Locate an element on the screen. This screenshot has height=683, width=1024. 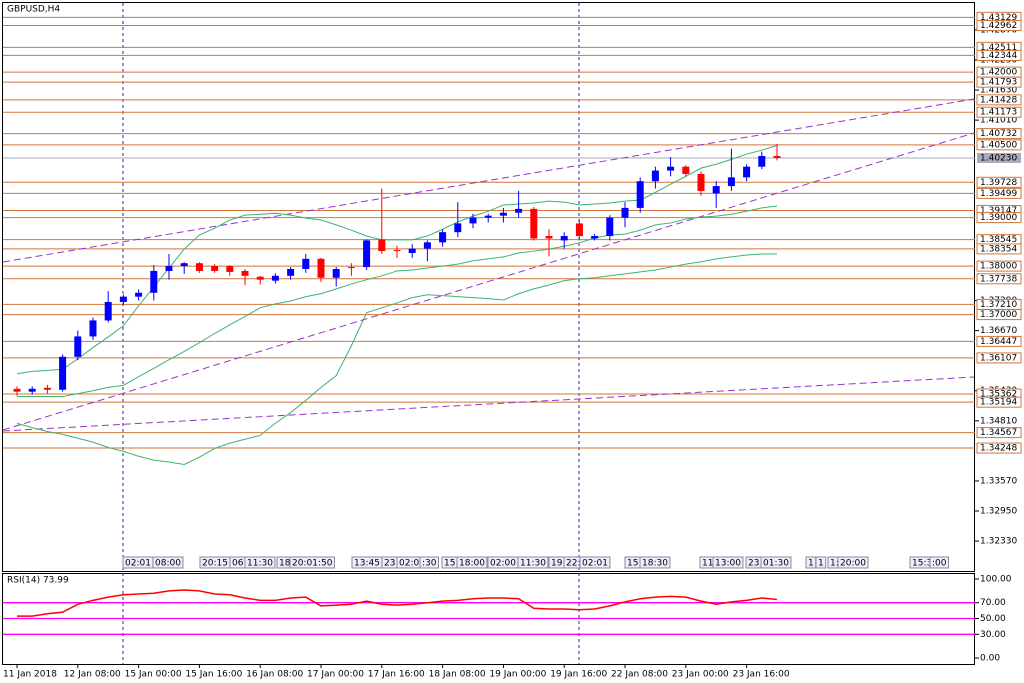
level-label: 1.35362 is located at coordinates (998, 395).